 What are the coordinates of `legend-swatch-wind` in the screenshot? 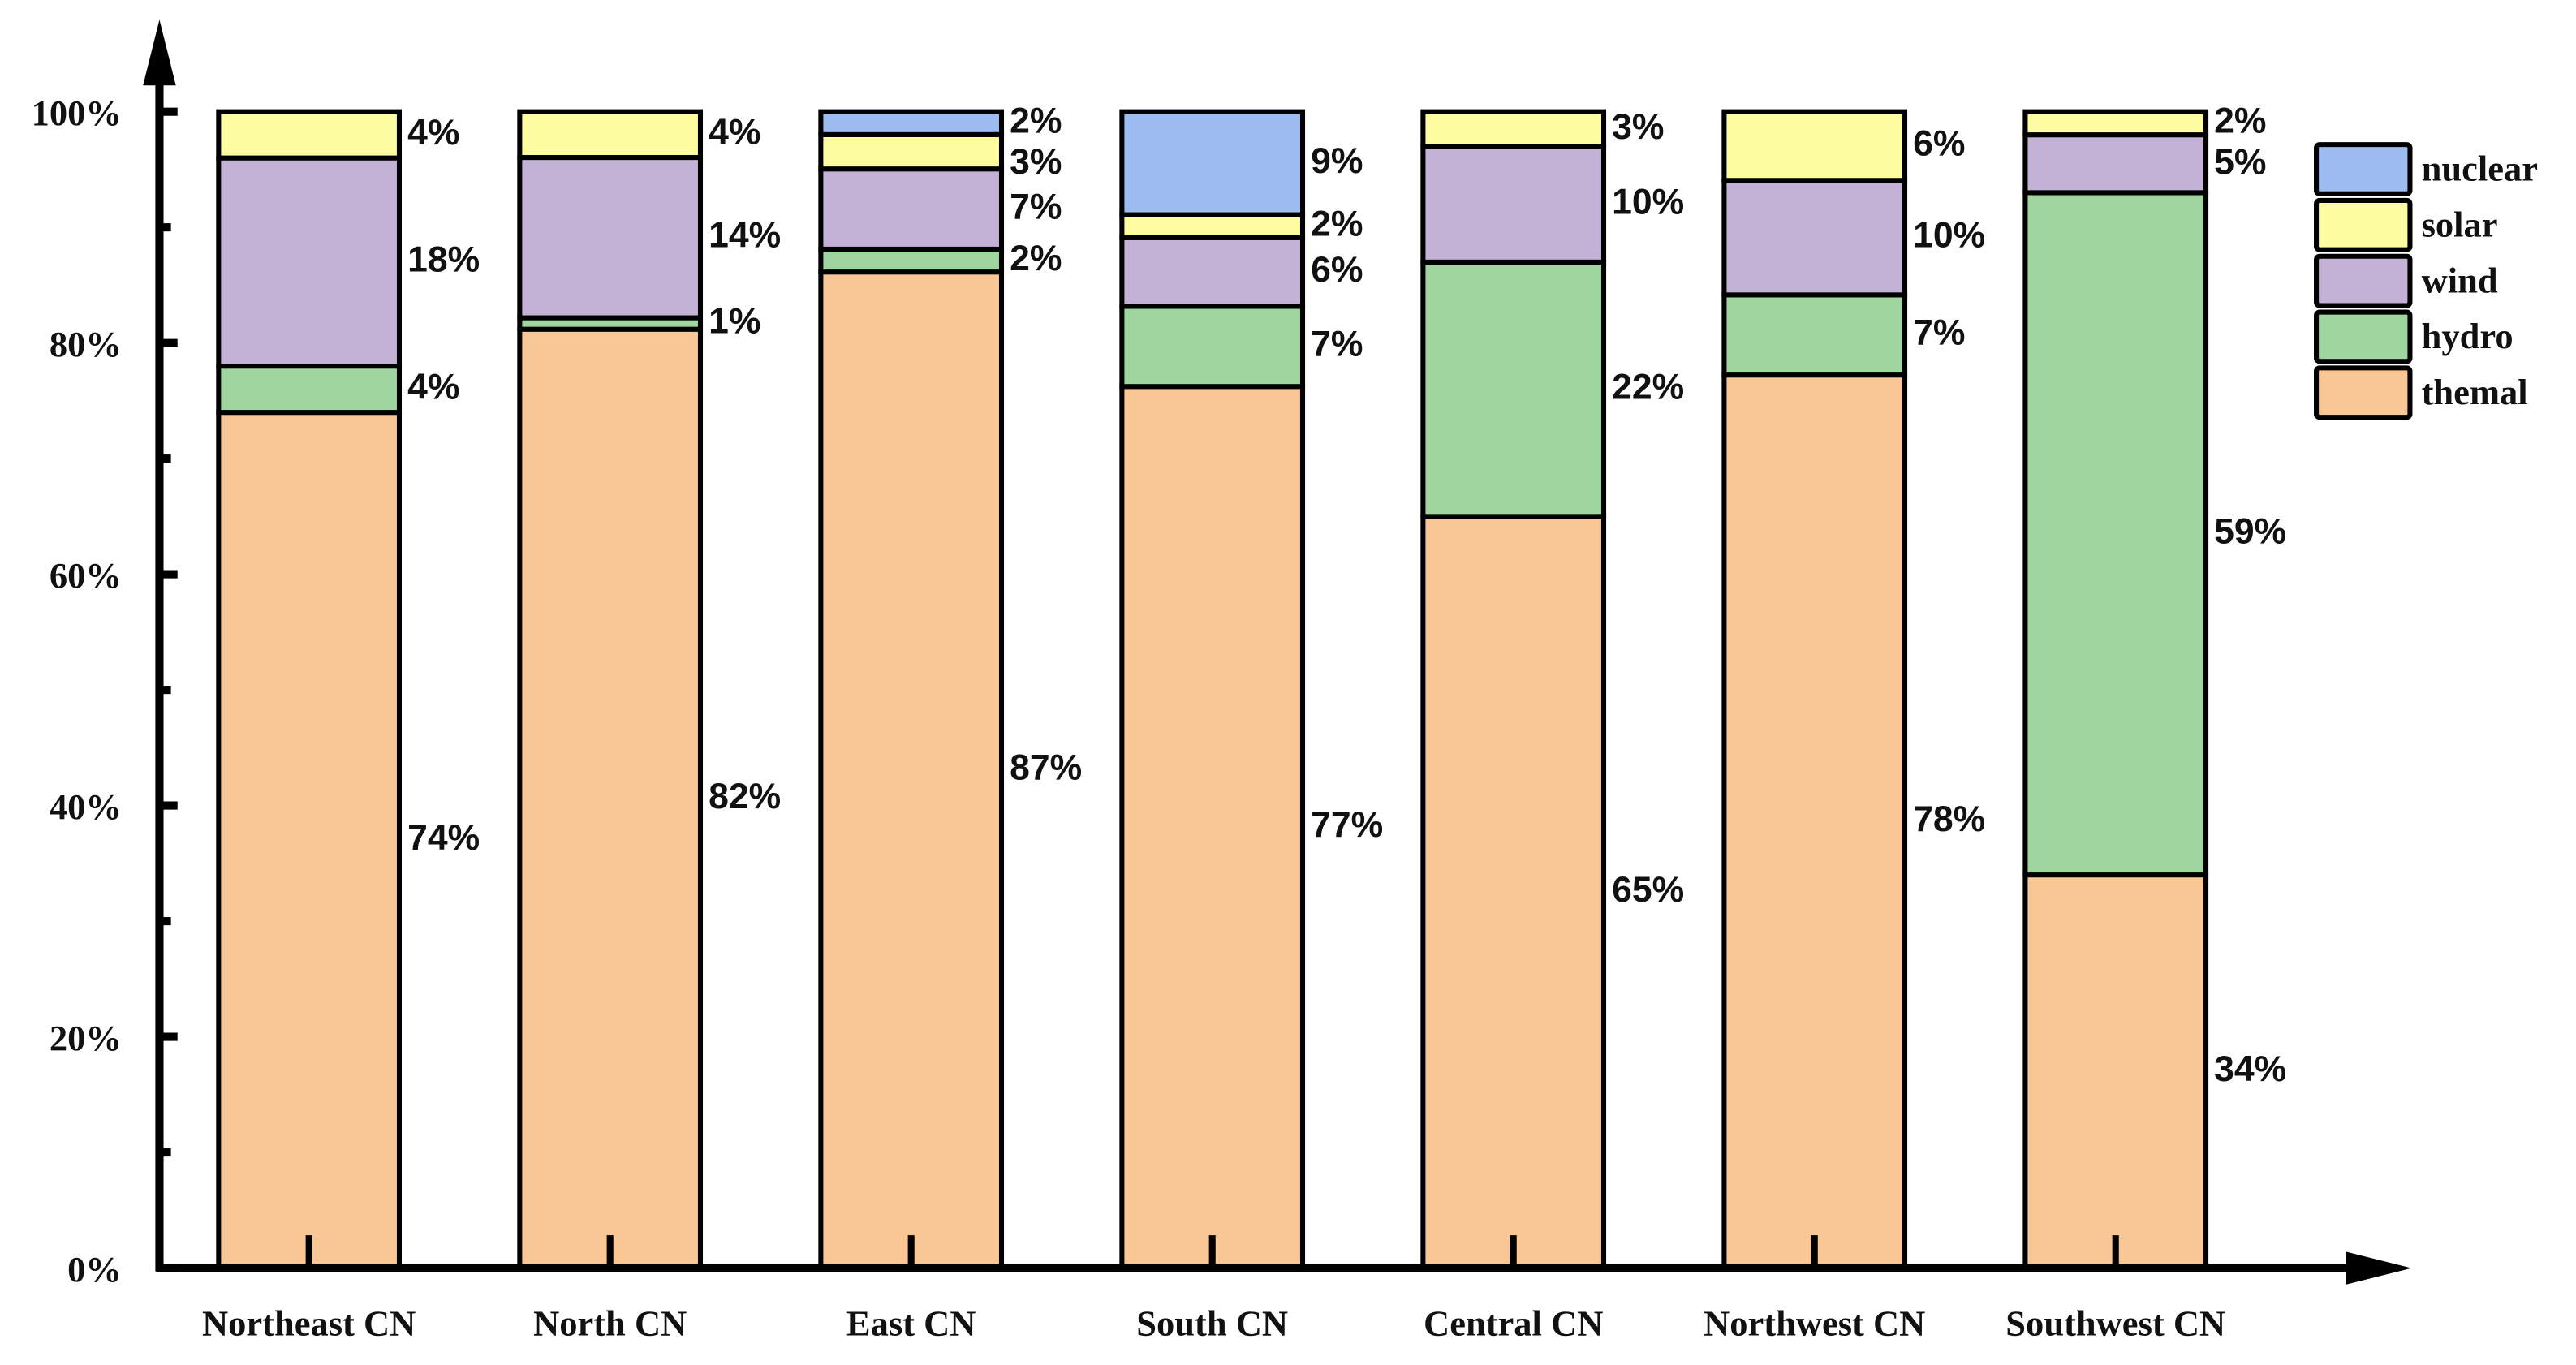 It's located at (2364, 281).